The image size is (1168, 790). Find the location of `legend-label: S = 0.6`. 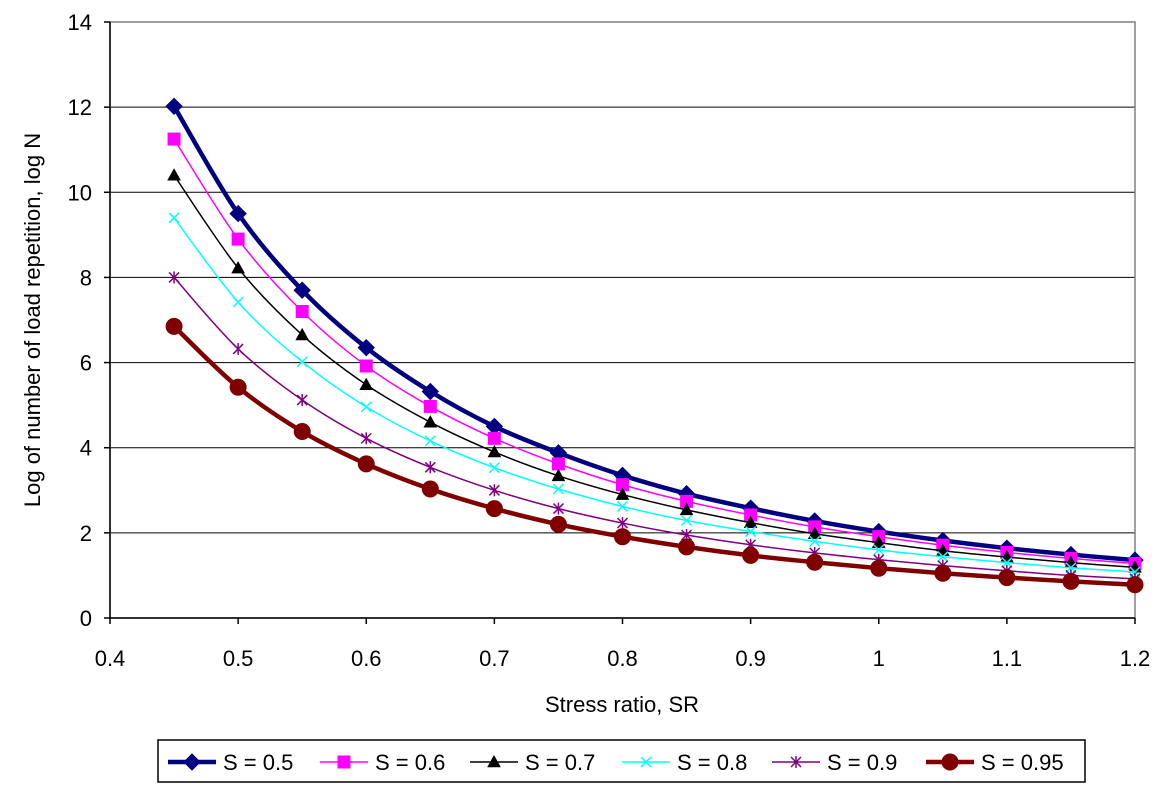

legend-label: S = 0.6 is located at coordinates (410, 762).